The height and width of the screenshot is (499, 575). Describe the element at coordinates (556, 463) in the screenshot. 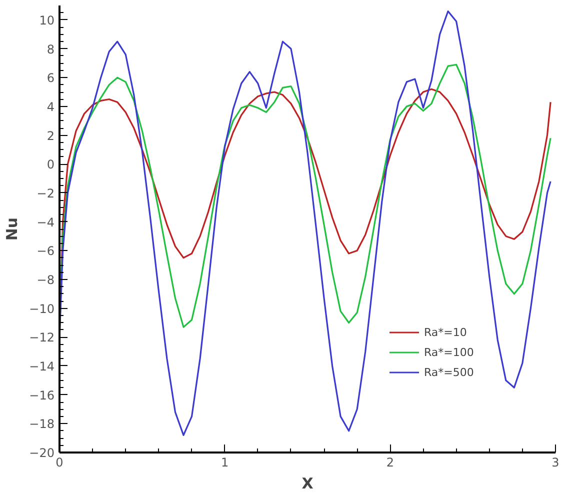

I see `x-tick-label: 3` at that location.